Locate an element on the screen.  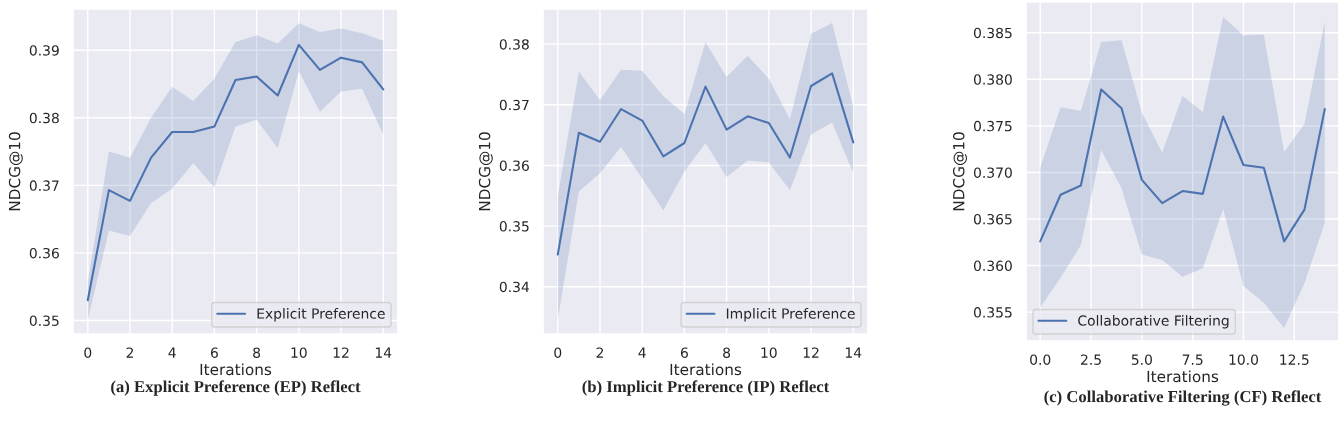
x-tick-label: 2.5 is located at coordinates (1091, 359).